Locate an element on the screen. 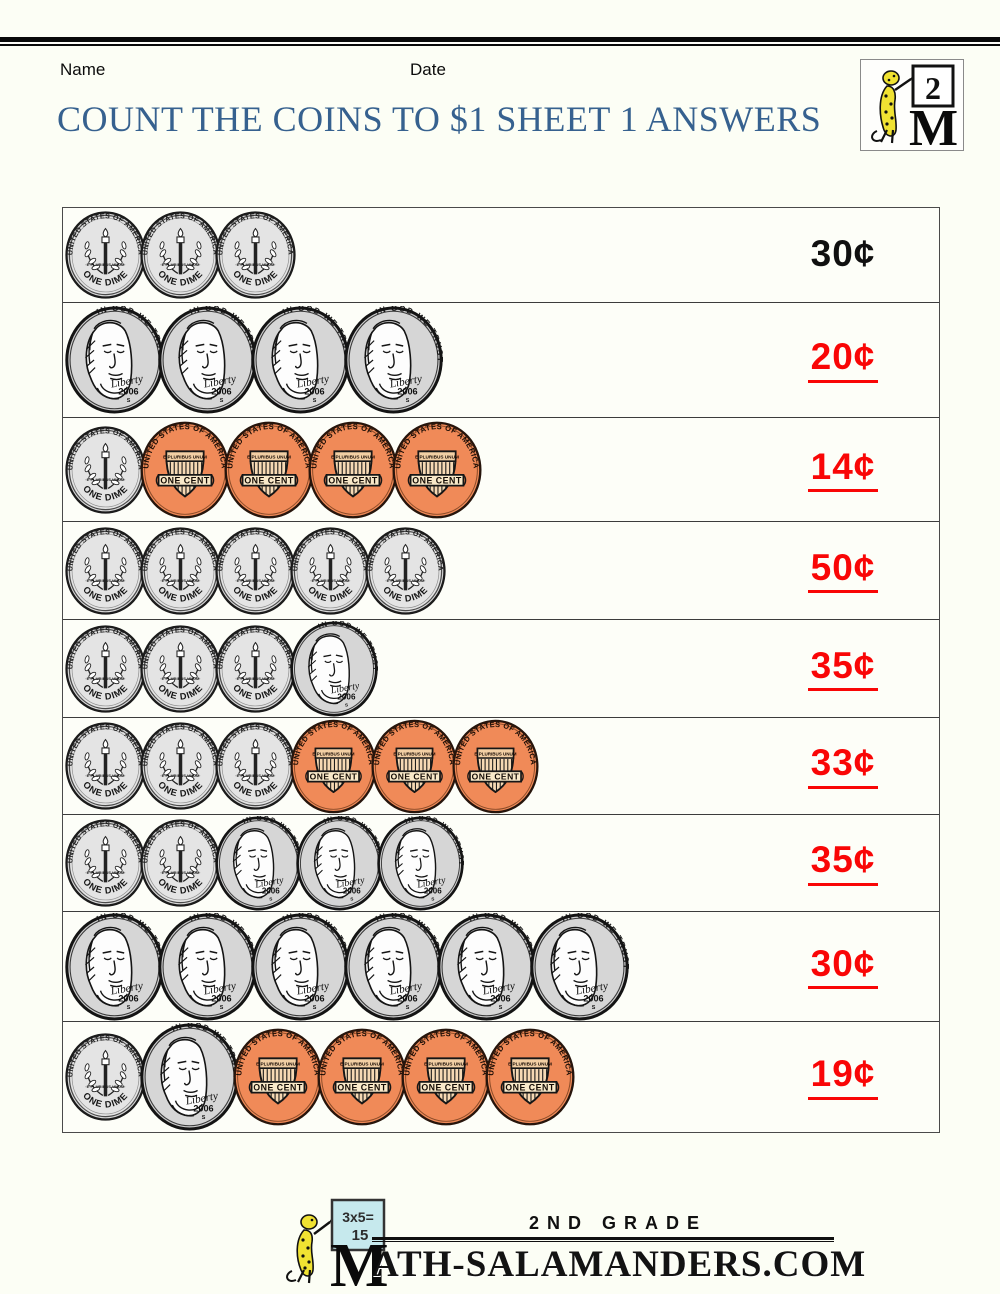  footer-site-text: ATH-SALAMANDERS.COM is located at coordinates (619, 1264).